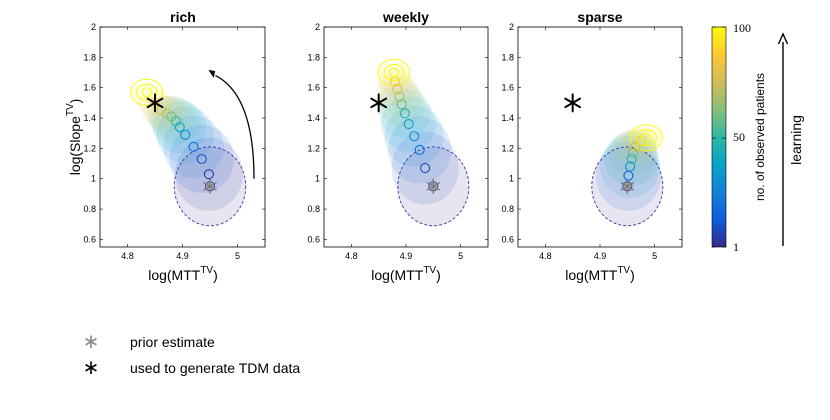  What do you see at coordinates (89, 148) in the screenshot?
I see `y-tick-label: 1.2` at bounding box center [89, 148].